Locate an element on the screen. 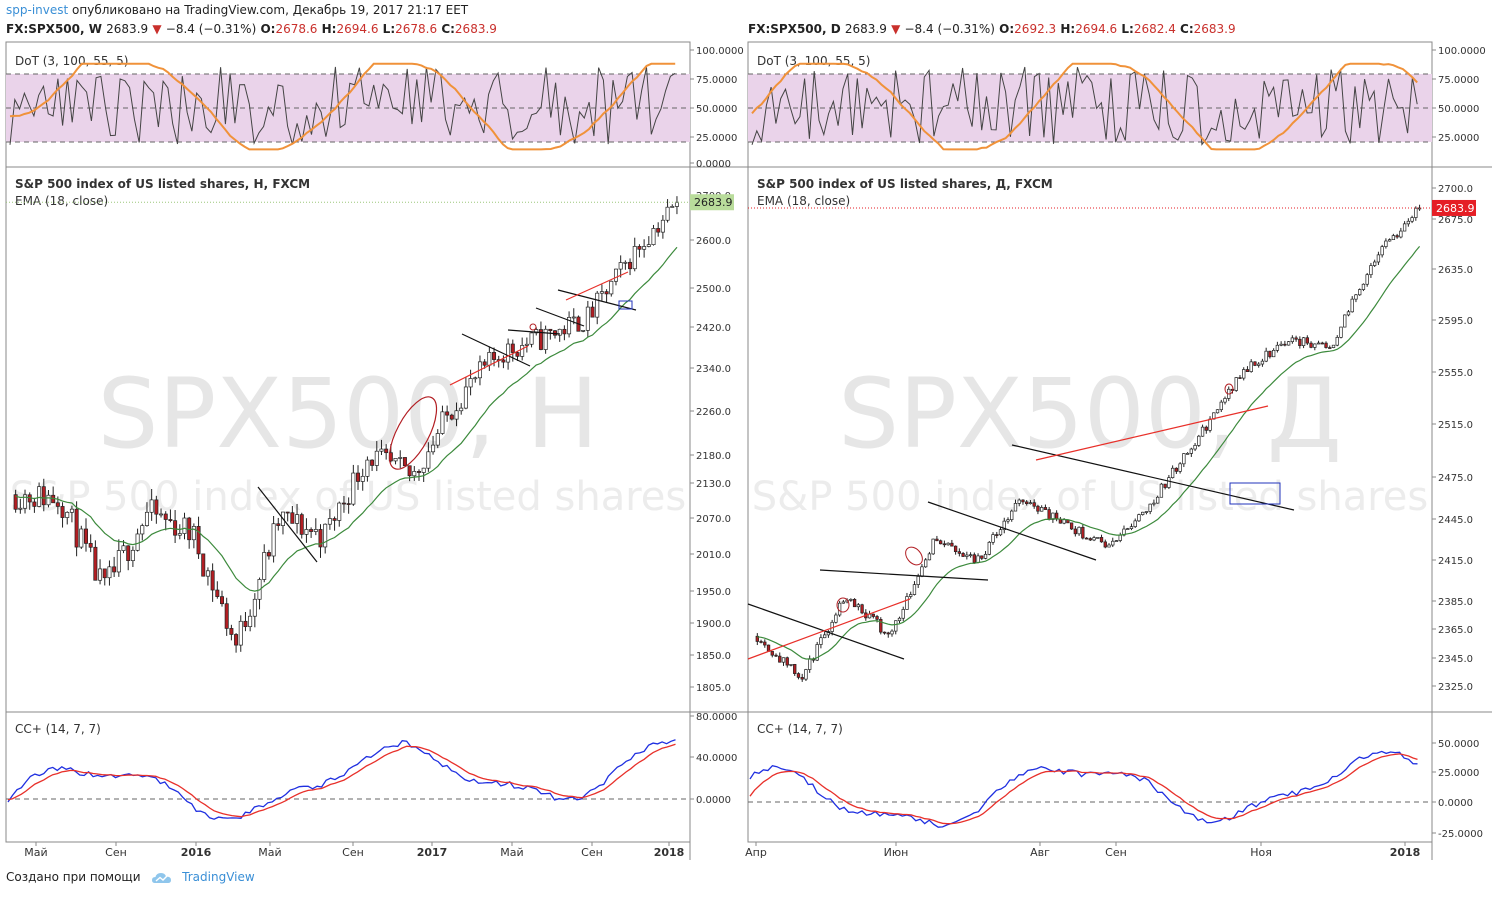 The image size is (1492, 898). time-tick-label: Авг is located at coordinates (1040, 852).